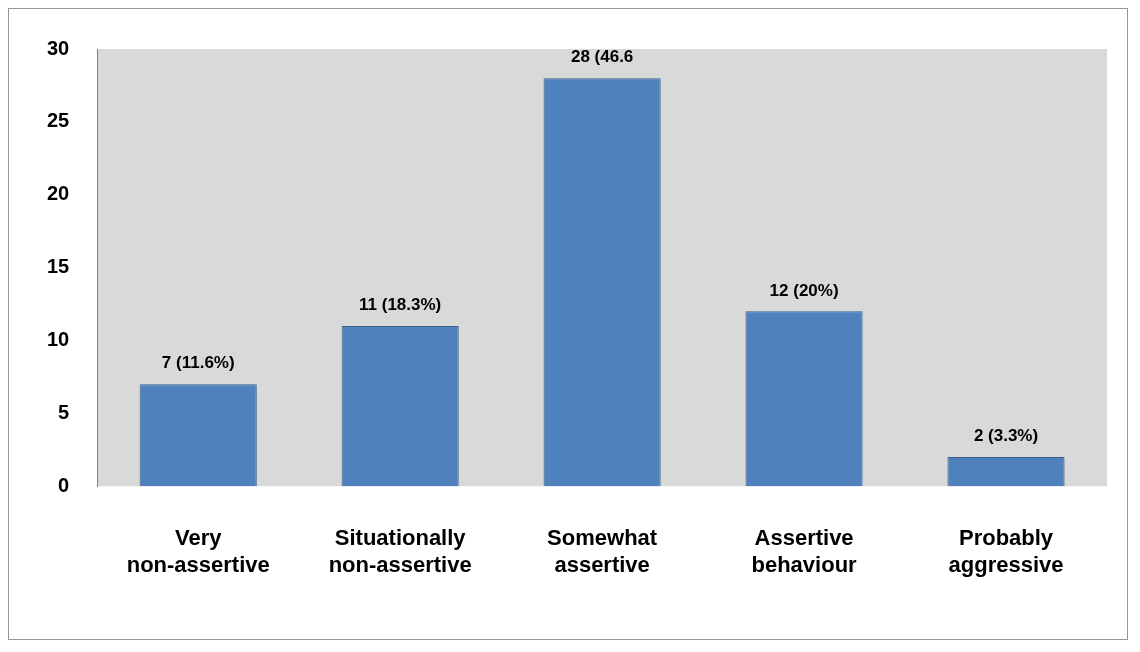 The height and width of the screenshot is (652, 1140). Describe the element at coordinates (400, 551) in the screenshot. I see `x-tick-label: Situationally non-assertive` at that location.